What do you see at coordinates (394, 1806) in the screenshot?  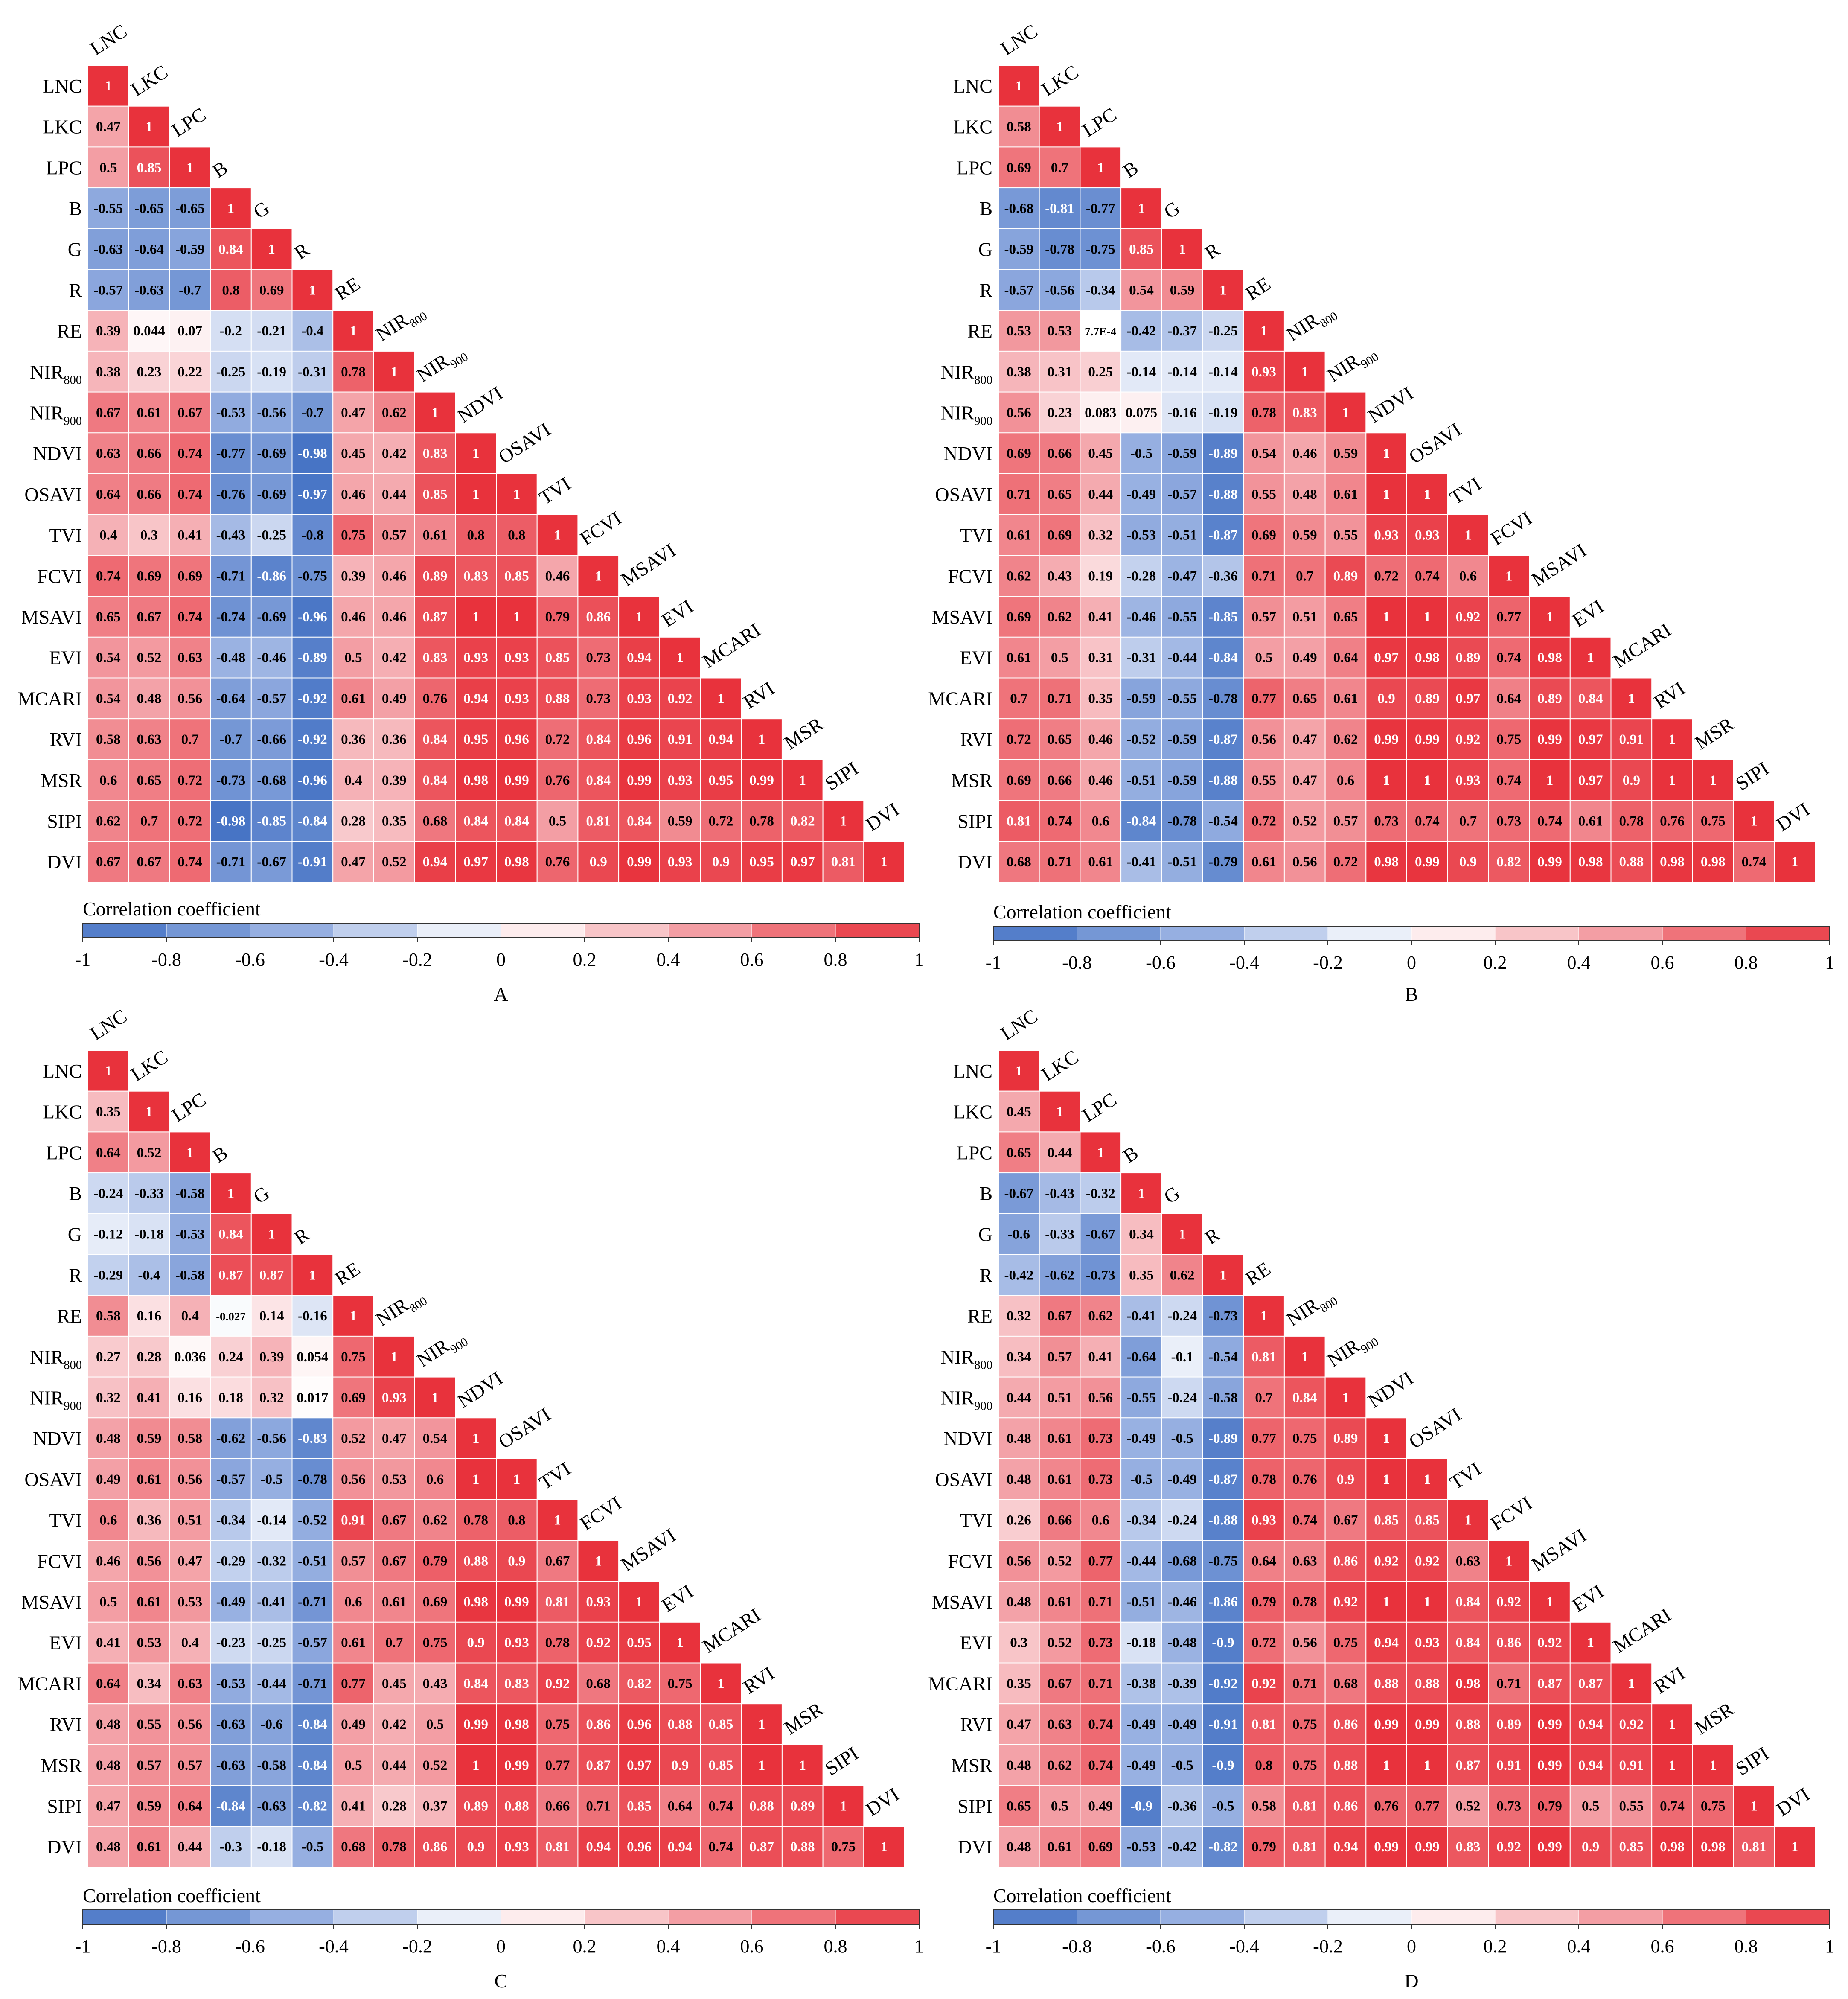 I see `cell-value: 0.28` at bounding box center [394, 1806].